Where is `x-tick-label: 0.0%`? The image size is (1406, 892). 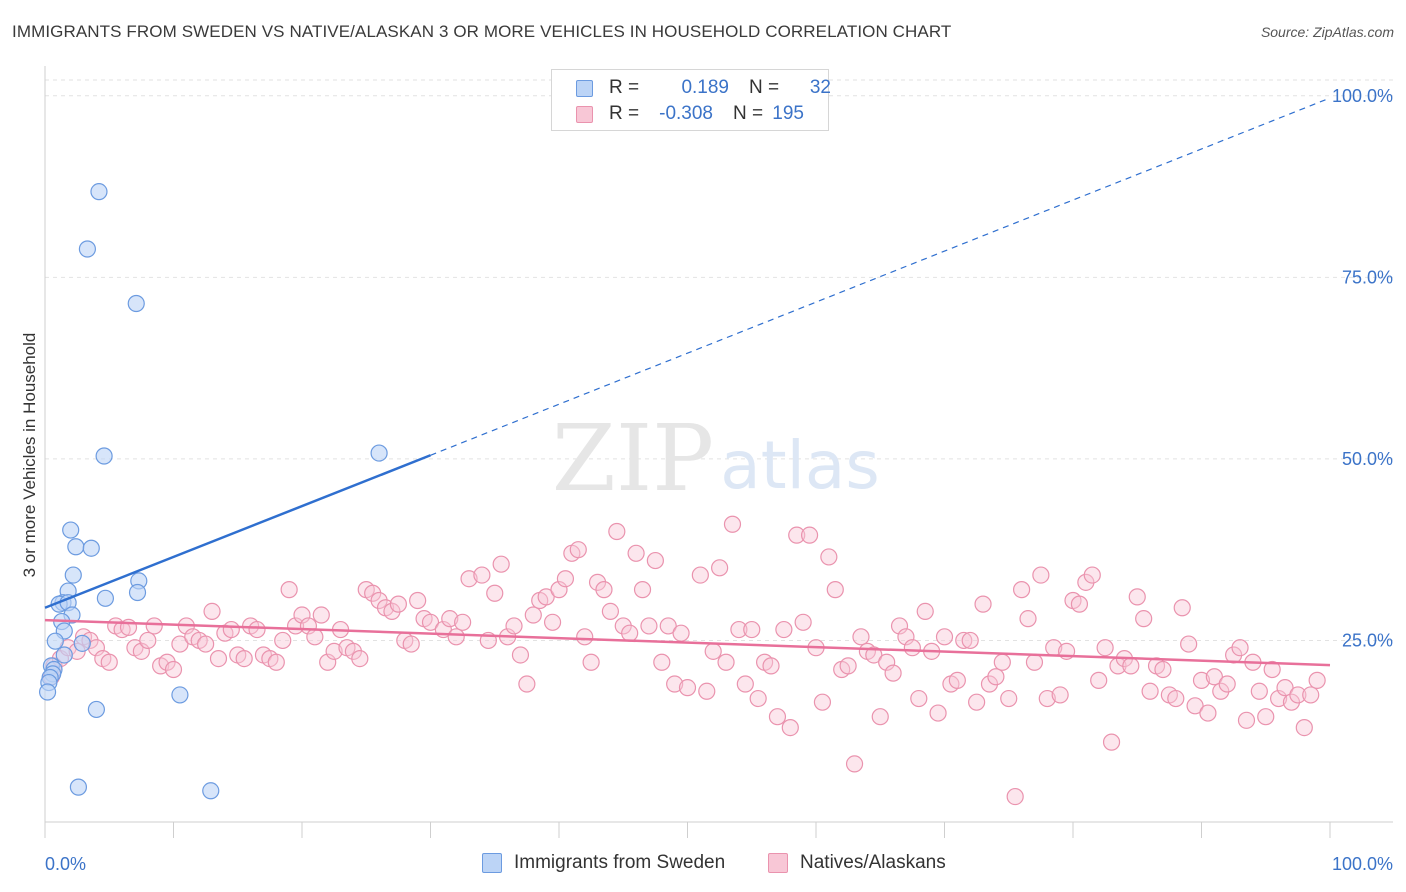 x-tick-label: 0.0% is located at coordinates (65, 864).